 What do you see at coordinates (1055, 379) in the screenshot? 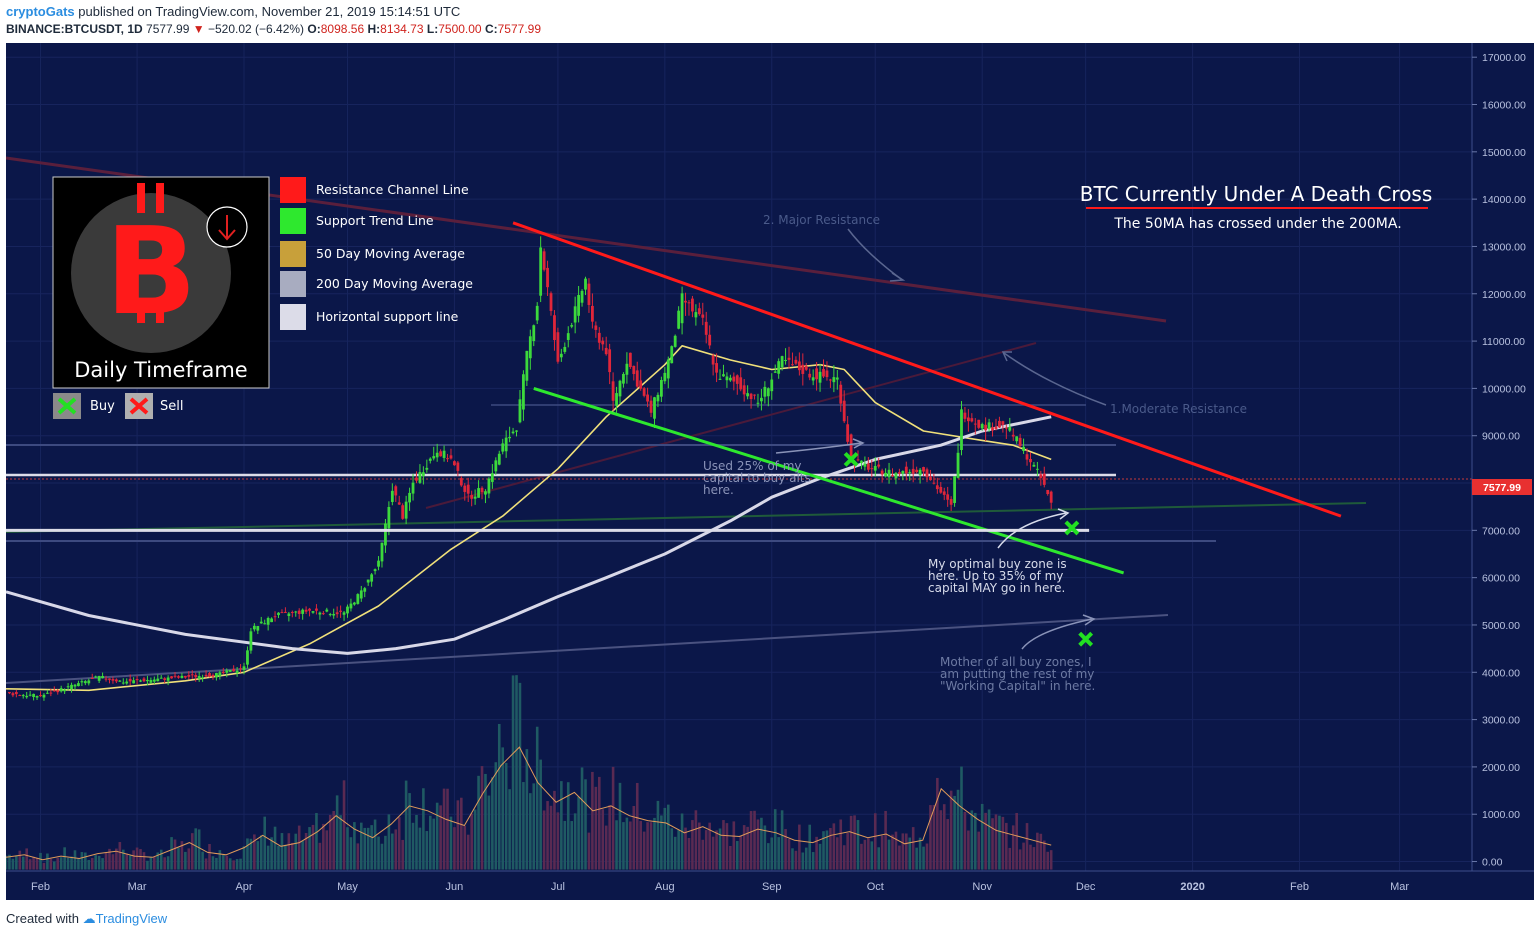
I see `moderate-resistance-arrow` at bounding box center [1055, 379].